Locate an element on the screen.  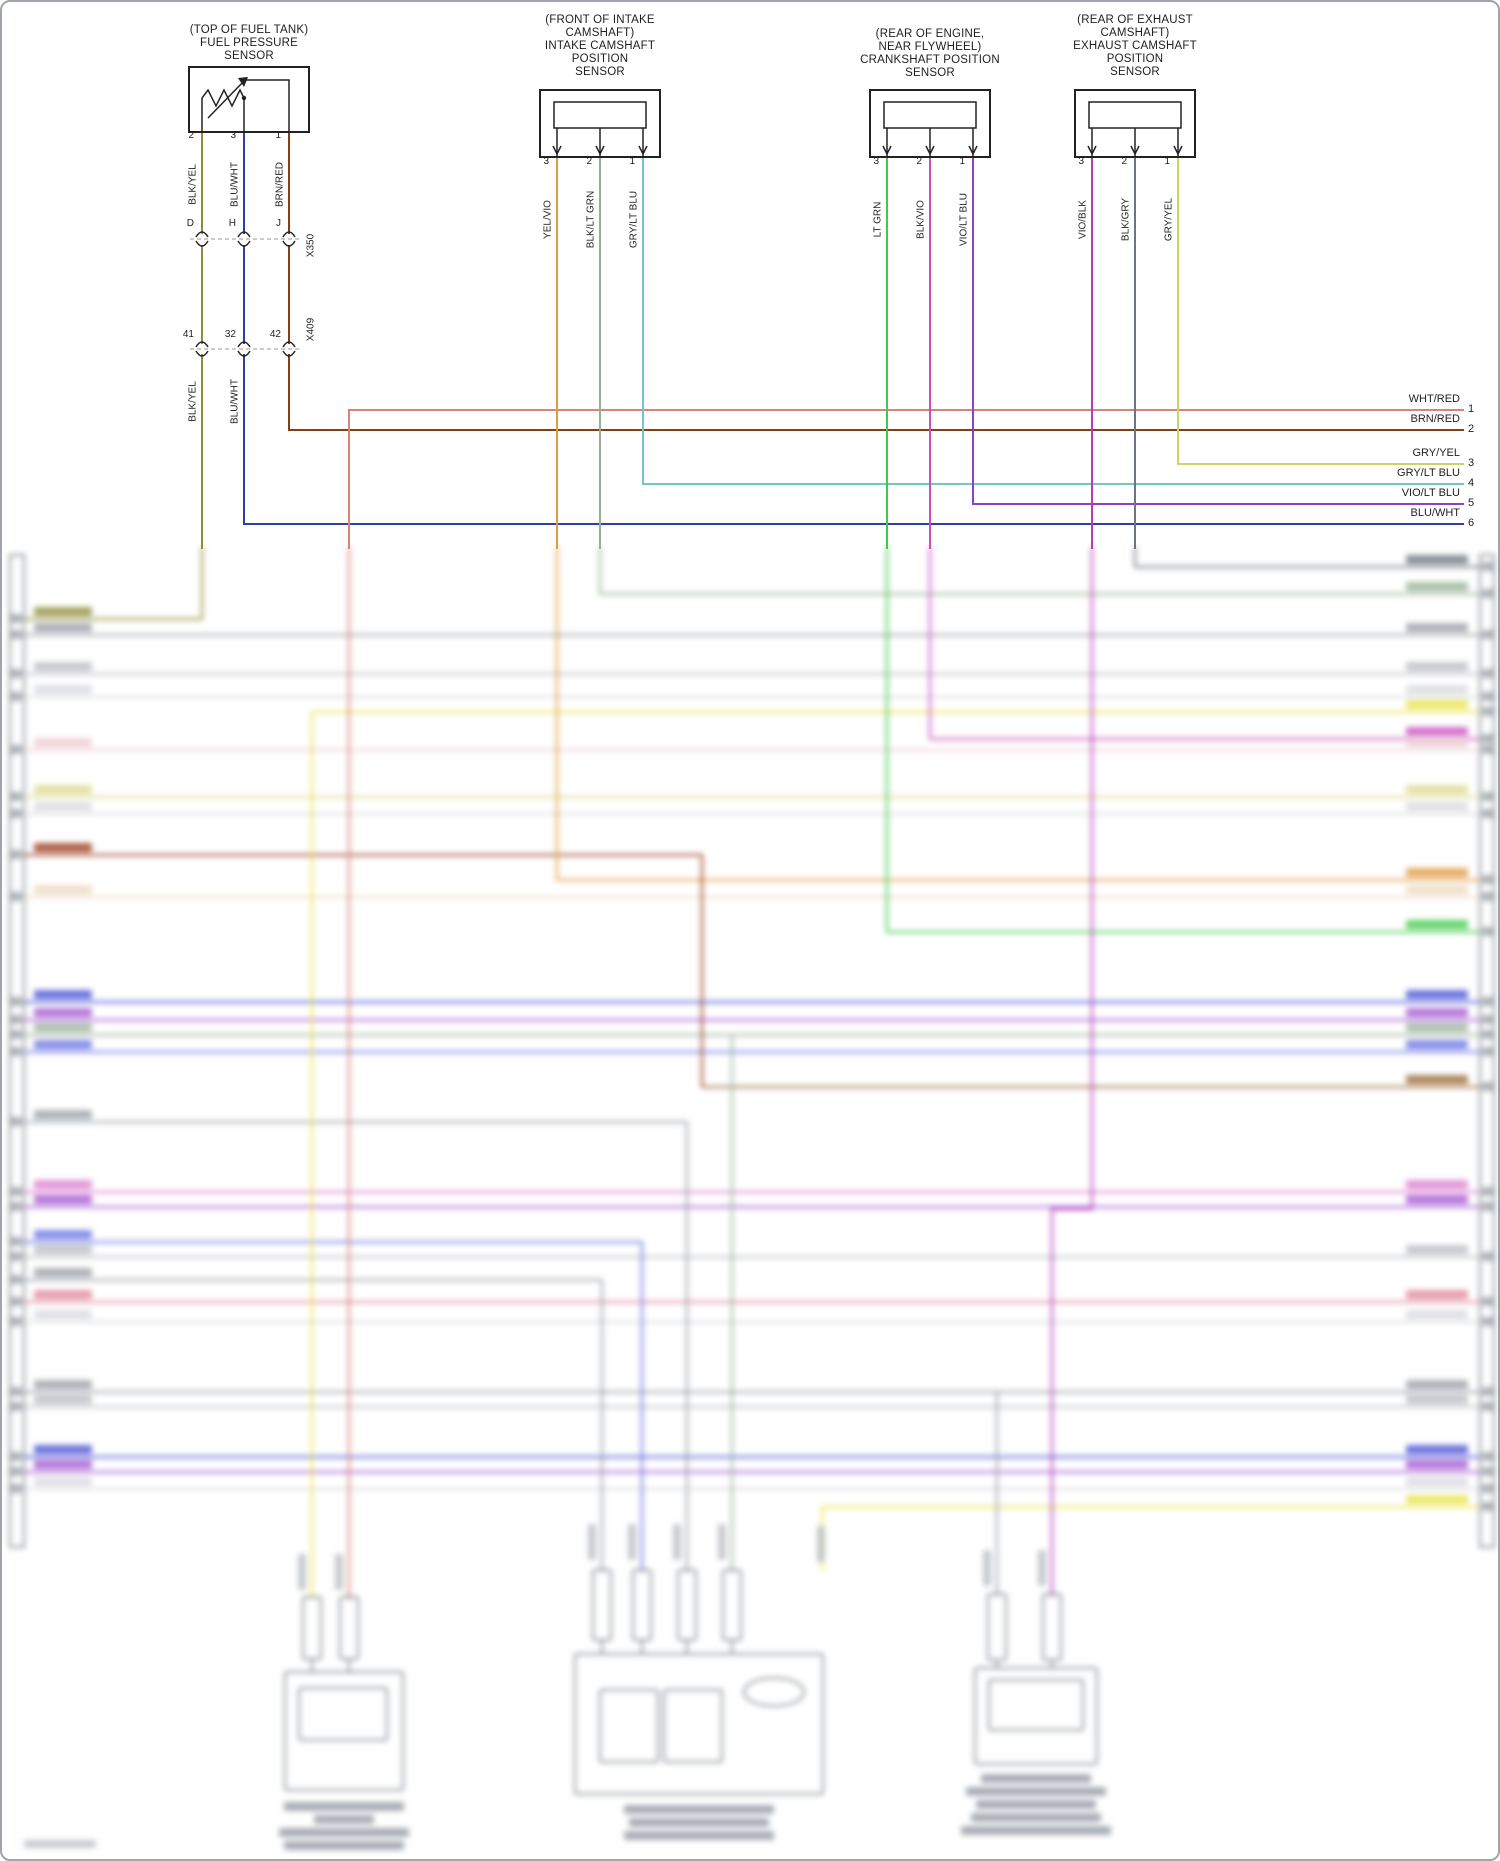
pin-stub is located at coordinates (268, 105).